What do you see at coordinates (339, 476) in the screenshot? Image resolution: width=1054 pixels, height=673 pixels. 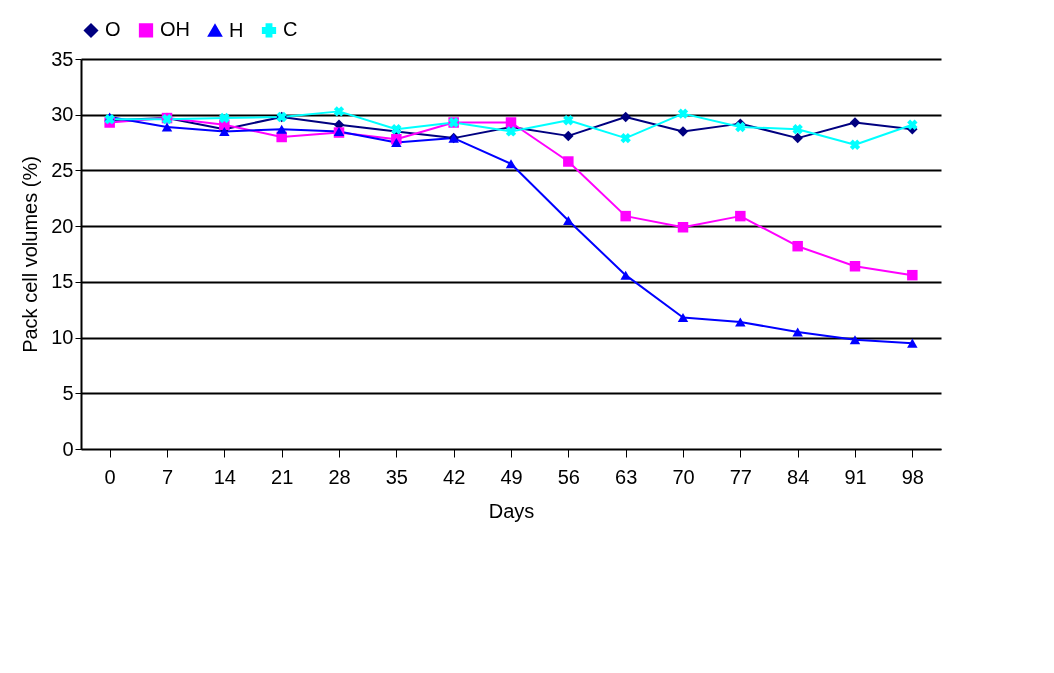 I see `x-tick-label: 28` at bounding box center [339, 476].